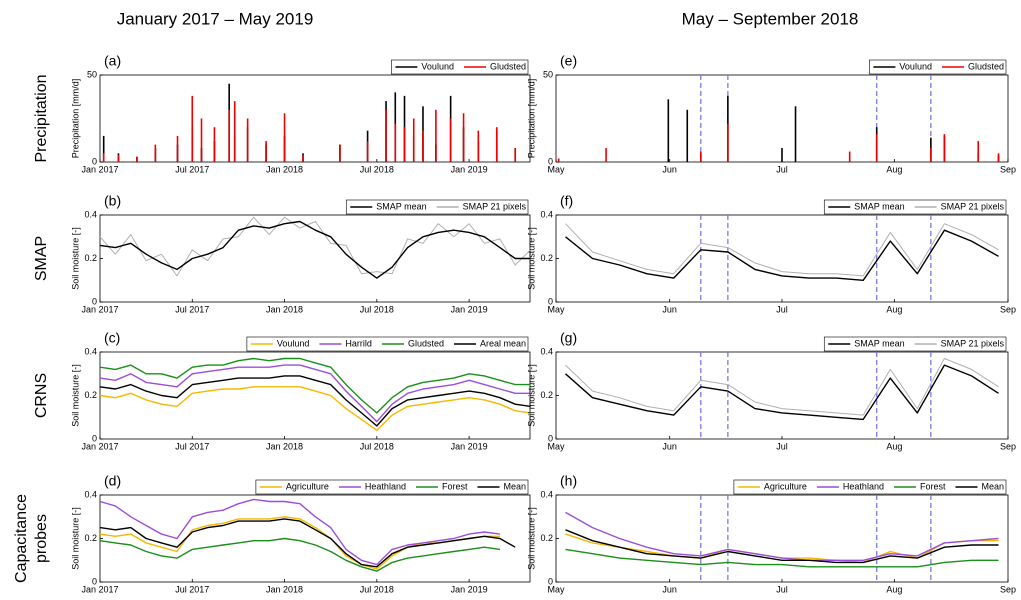  What do you see at coordinates (215, 18) in the screenshot?
I see `column-title: January 2017 – May 2019` at bounding box center [215, 18].